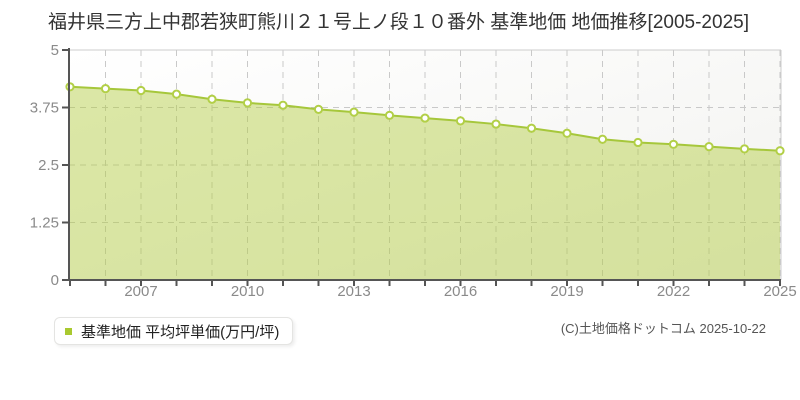 This screenshot has height=400, width=800. Describe the element at coordinates (247, 291) in the screenshot. I see `svg-text: 2010` at that location.